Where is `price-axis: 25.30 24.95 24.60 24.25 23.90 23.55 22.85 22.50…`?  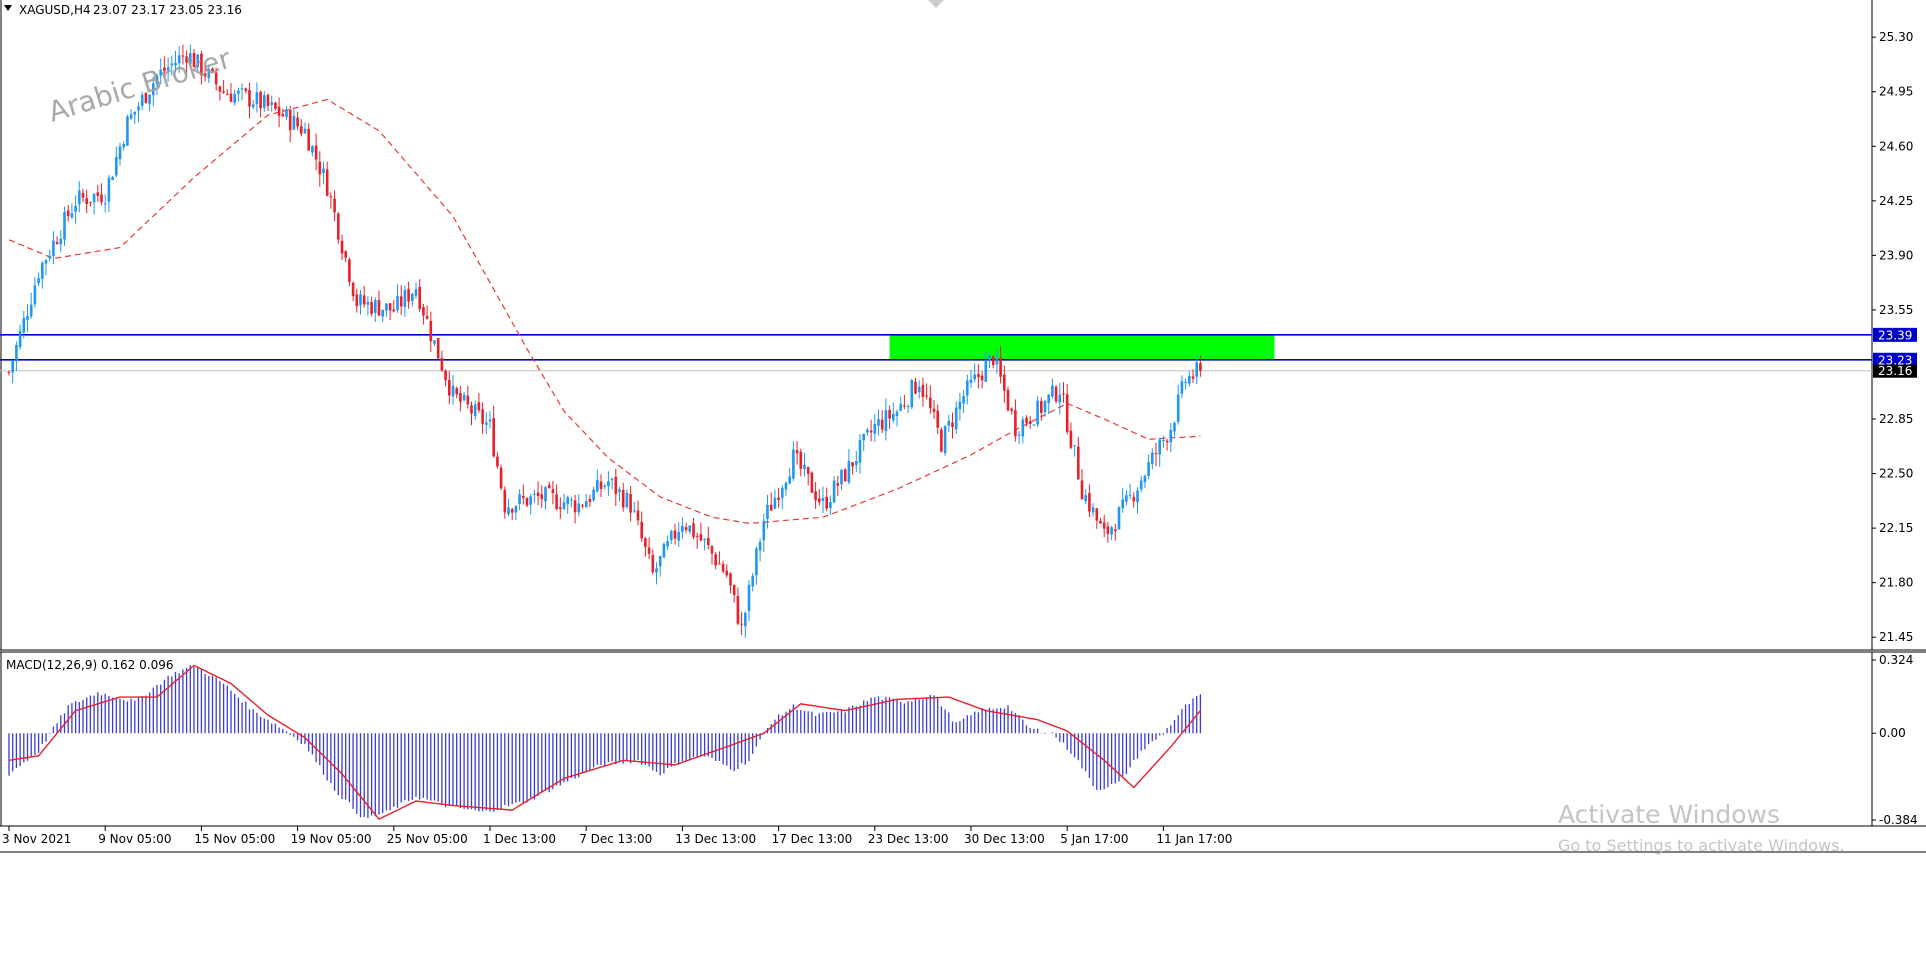
price-axis: 25.30 24.95 24.60 24.25 23.90 23.55 22.85 22.50… is located at coordinates (1892, 337).